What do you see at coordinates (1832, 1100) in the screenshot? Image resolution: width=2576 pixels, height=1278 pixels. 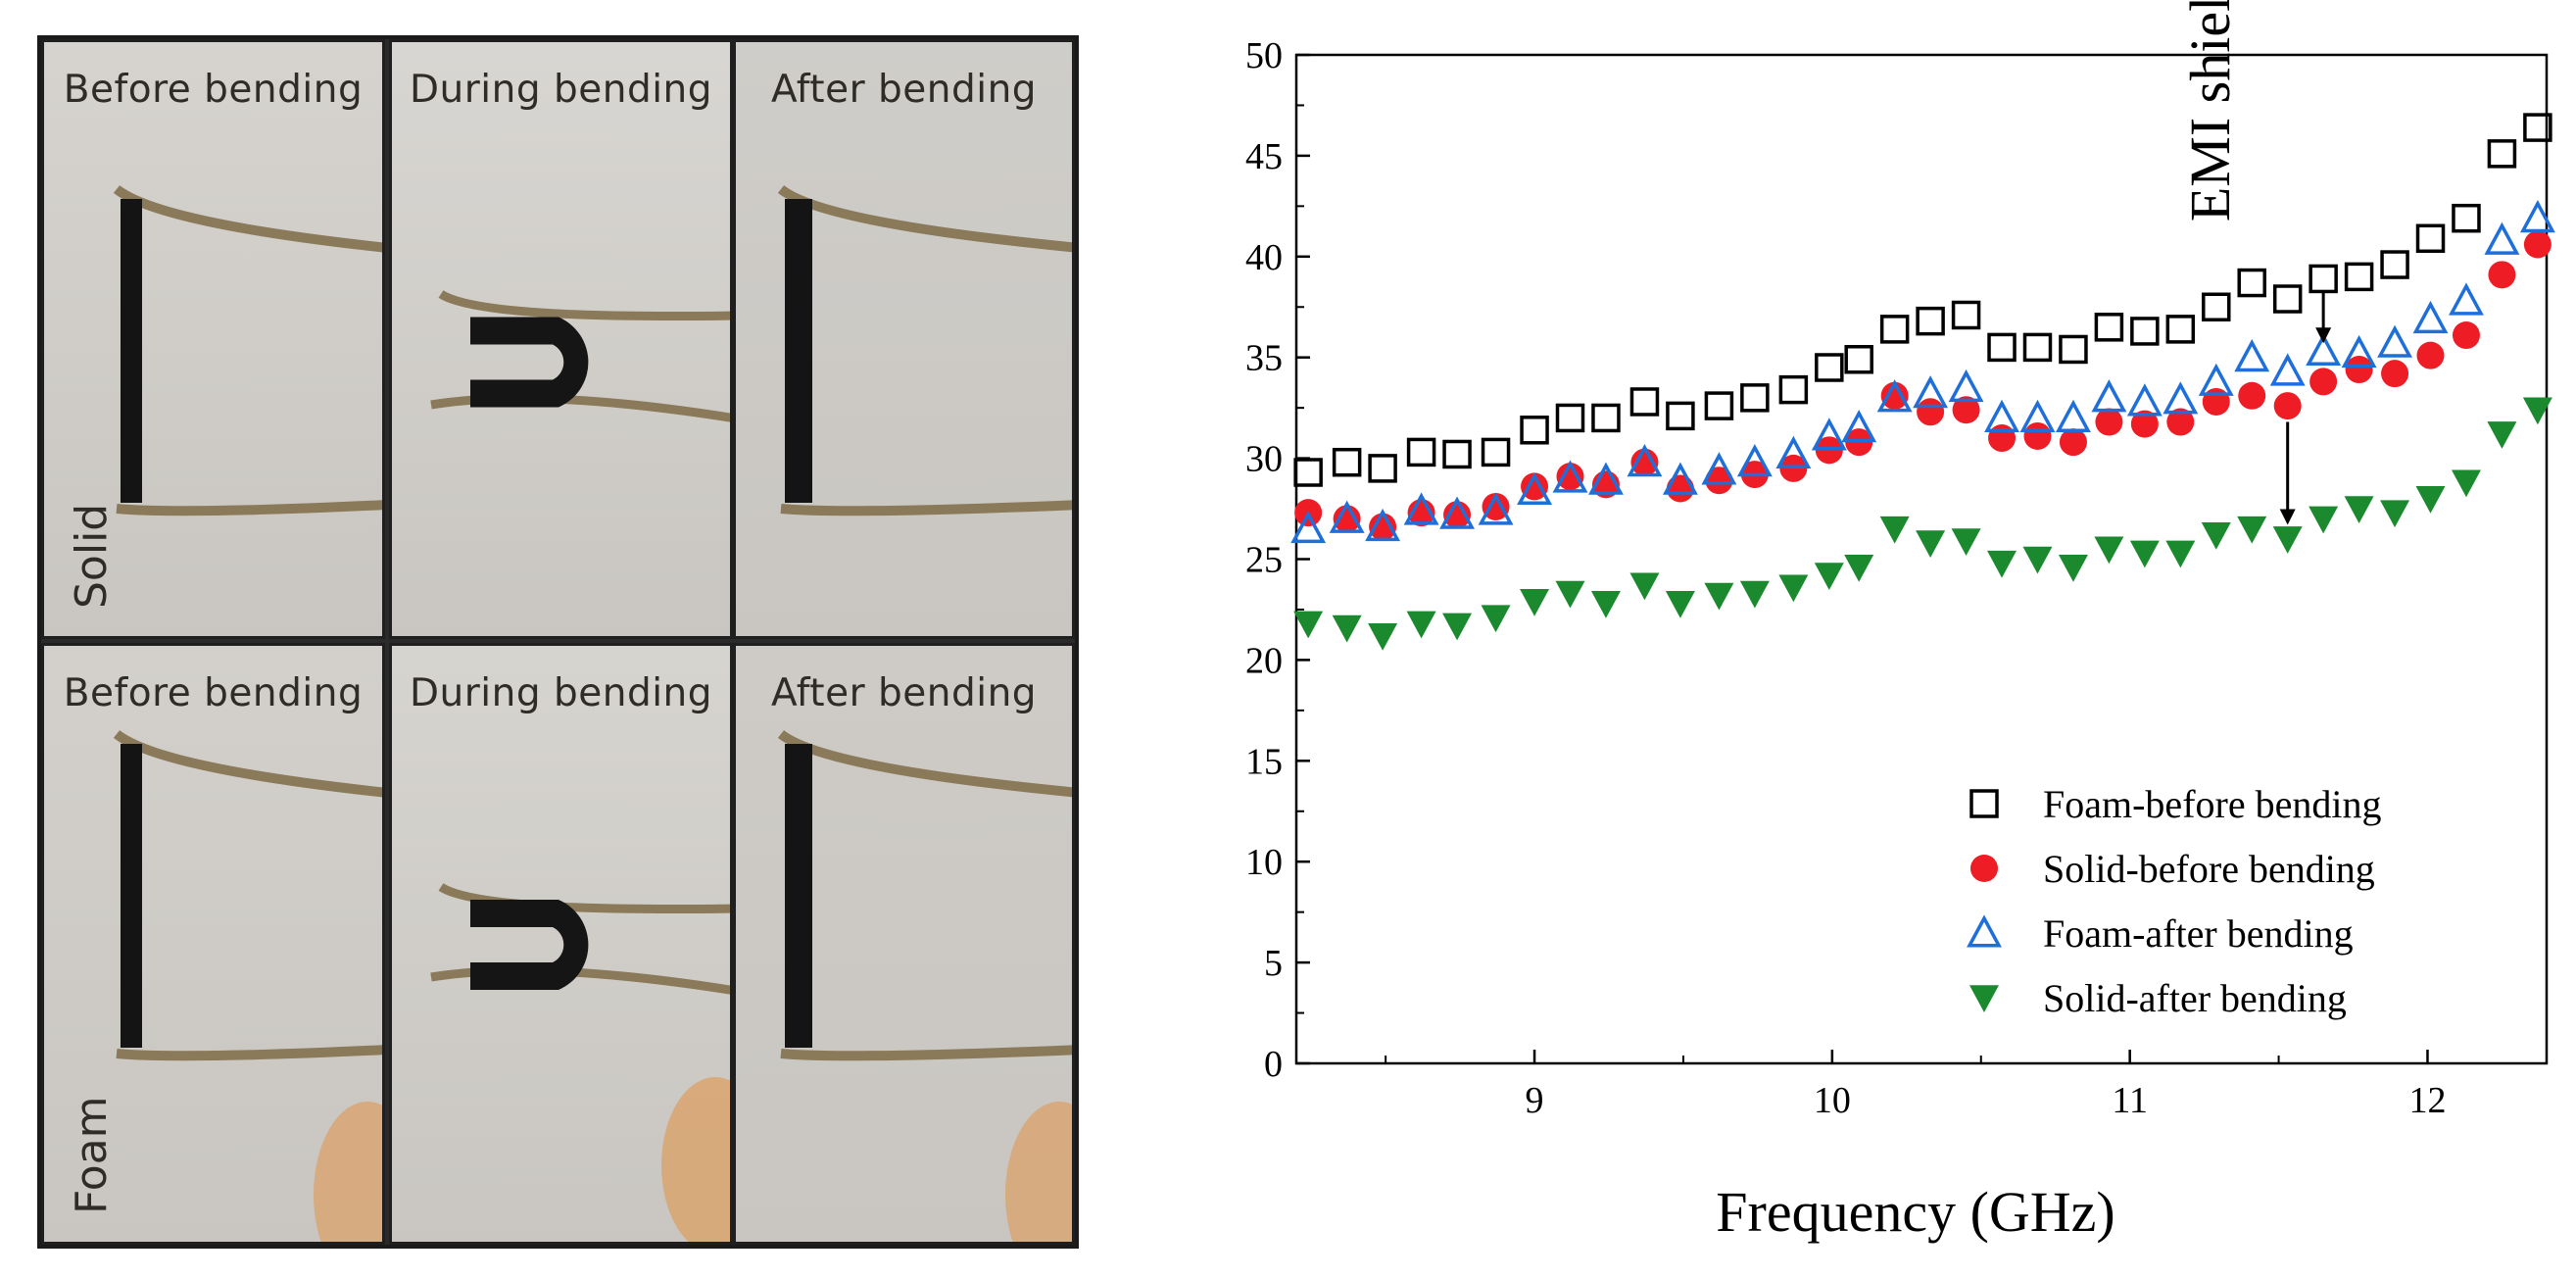 I see `x-tick-label: 10` at bounding box center [1832, 1100].